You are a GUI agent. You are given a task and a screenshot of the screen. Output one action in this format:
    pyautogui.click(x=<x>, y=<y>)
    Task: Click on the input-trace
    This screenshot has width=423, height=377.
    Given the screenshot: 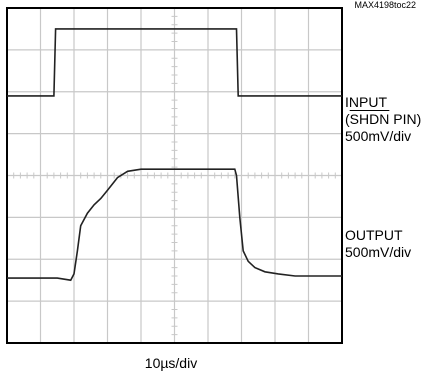 What is the action you would take?
    pyautogui.click(x=174, y=62)
    